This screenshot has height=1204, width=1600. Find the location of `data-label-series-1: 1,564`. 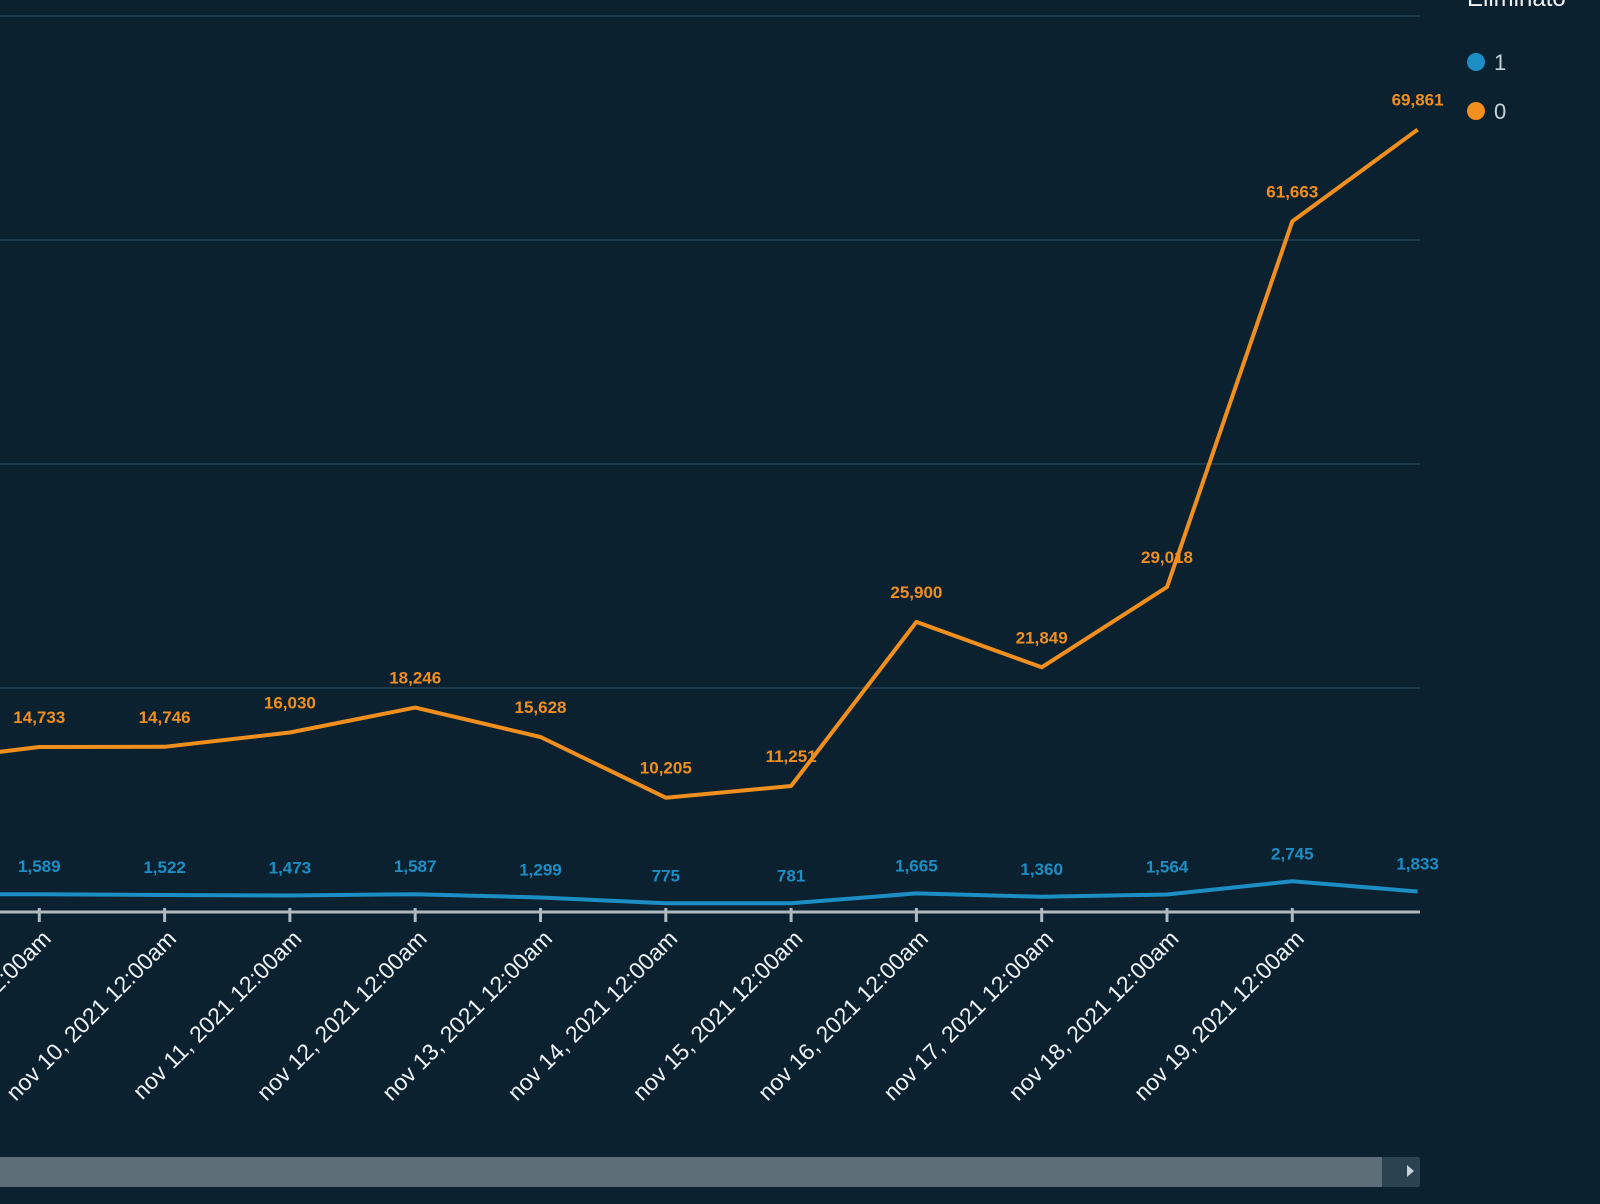

data-label-series-1: 1,564 is located at coordinates (1167, 866).